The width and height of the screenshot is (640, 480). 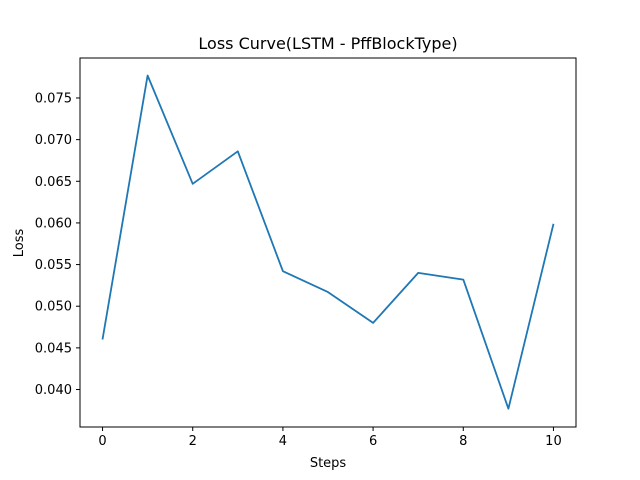 What do you see at coordinates (53, 223) in the screenshot?
I see `y-tick-label: 0.060` at bounding box center [53, 223].